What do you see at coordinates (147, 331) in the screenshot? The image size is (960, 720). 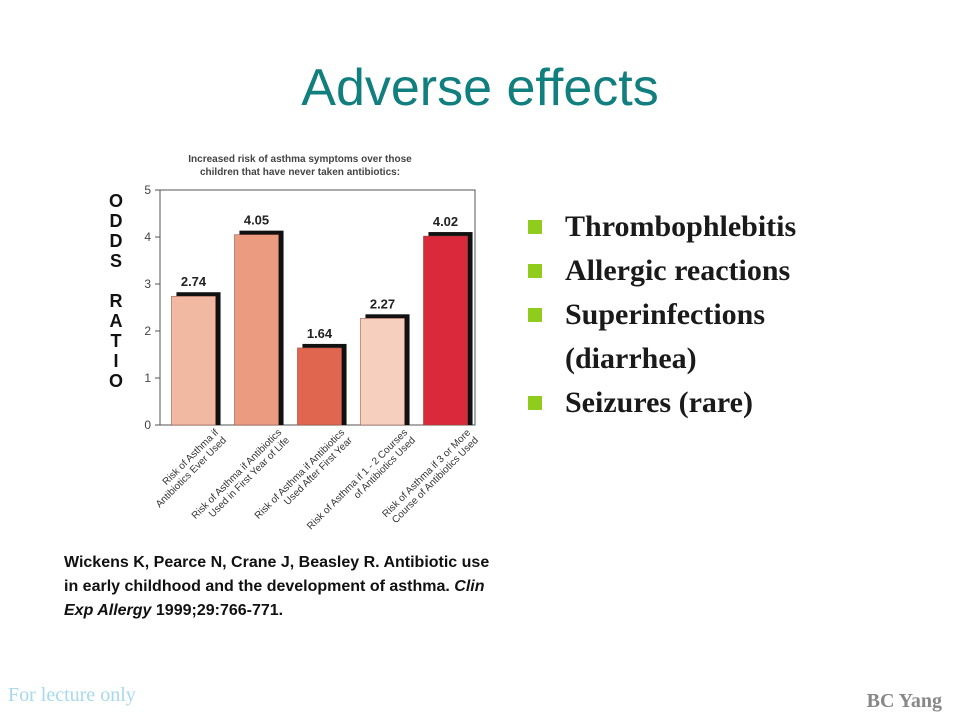 I see `y-tick-label: 2` at bounding box center [147, 331].